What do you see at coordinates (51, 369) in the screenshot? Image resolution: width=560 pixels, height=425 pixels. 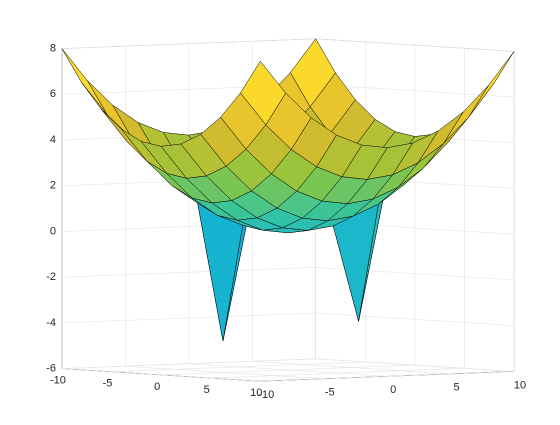 I see `z-tick-label: -6` at bounding box center [51, 369].